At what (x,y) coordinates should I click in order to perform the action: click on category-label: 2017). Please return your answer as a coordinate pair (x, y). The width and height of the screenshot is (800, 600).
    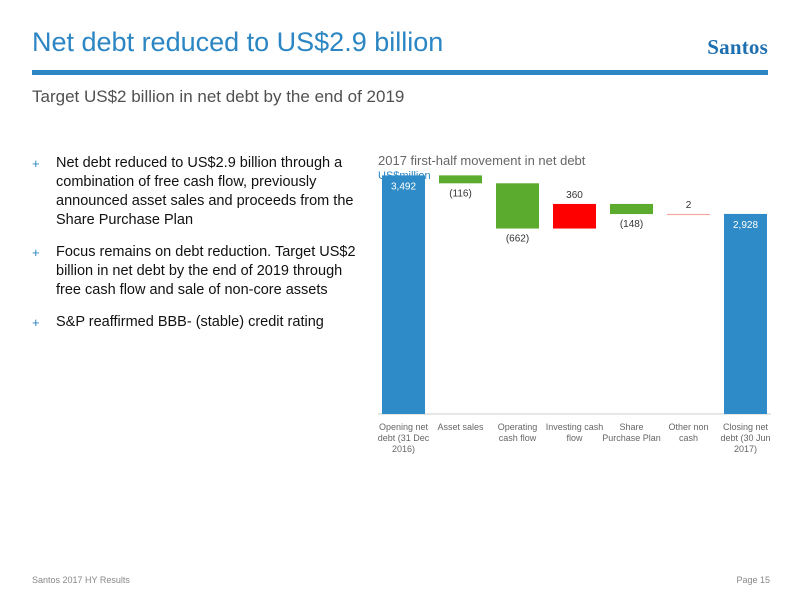
    Looking at the image, I should click on (745, 449).